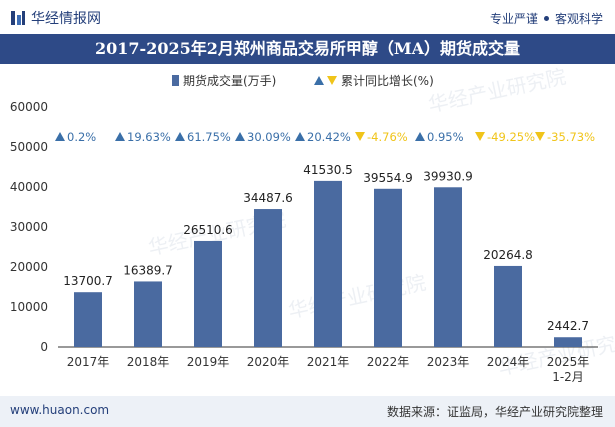 The height and width of the screenshot is (427, 615). What do you see at coordinates (508, 255) in the screenshot?
I see `bar-label-7: 20264.8` at bounding box center [508, 255].